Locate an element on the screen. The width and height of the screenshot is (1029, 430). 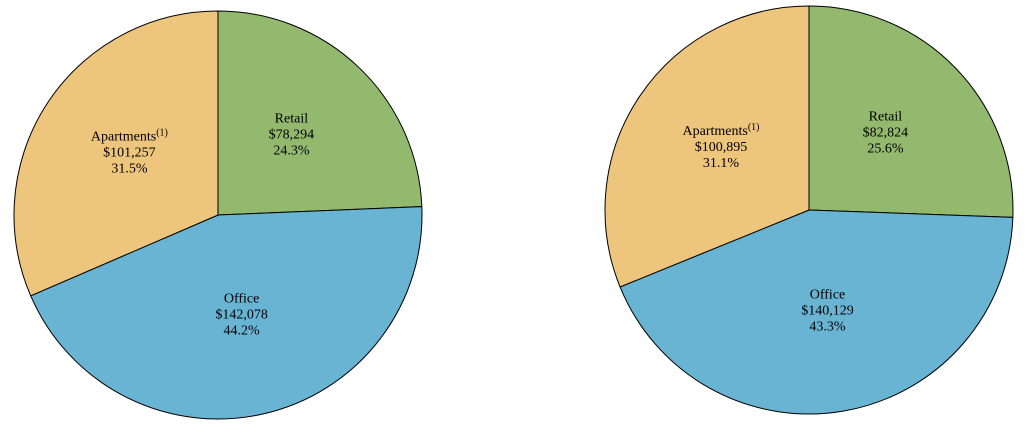
pie-2-percent-retail: 25.6% is located at coordinates (885, 148).